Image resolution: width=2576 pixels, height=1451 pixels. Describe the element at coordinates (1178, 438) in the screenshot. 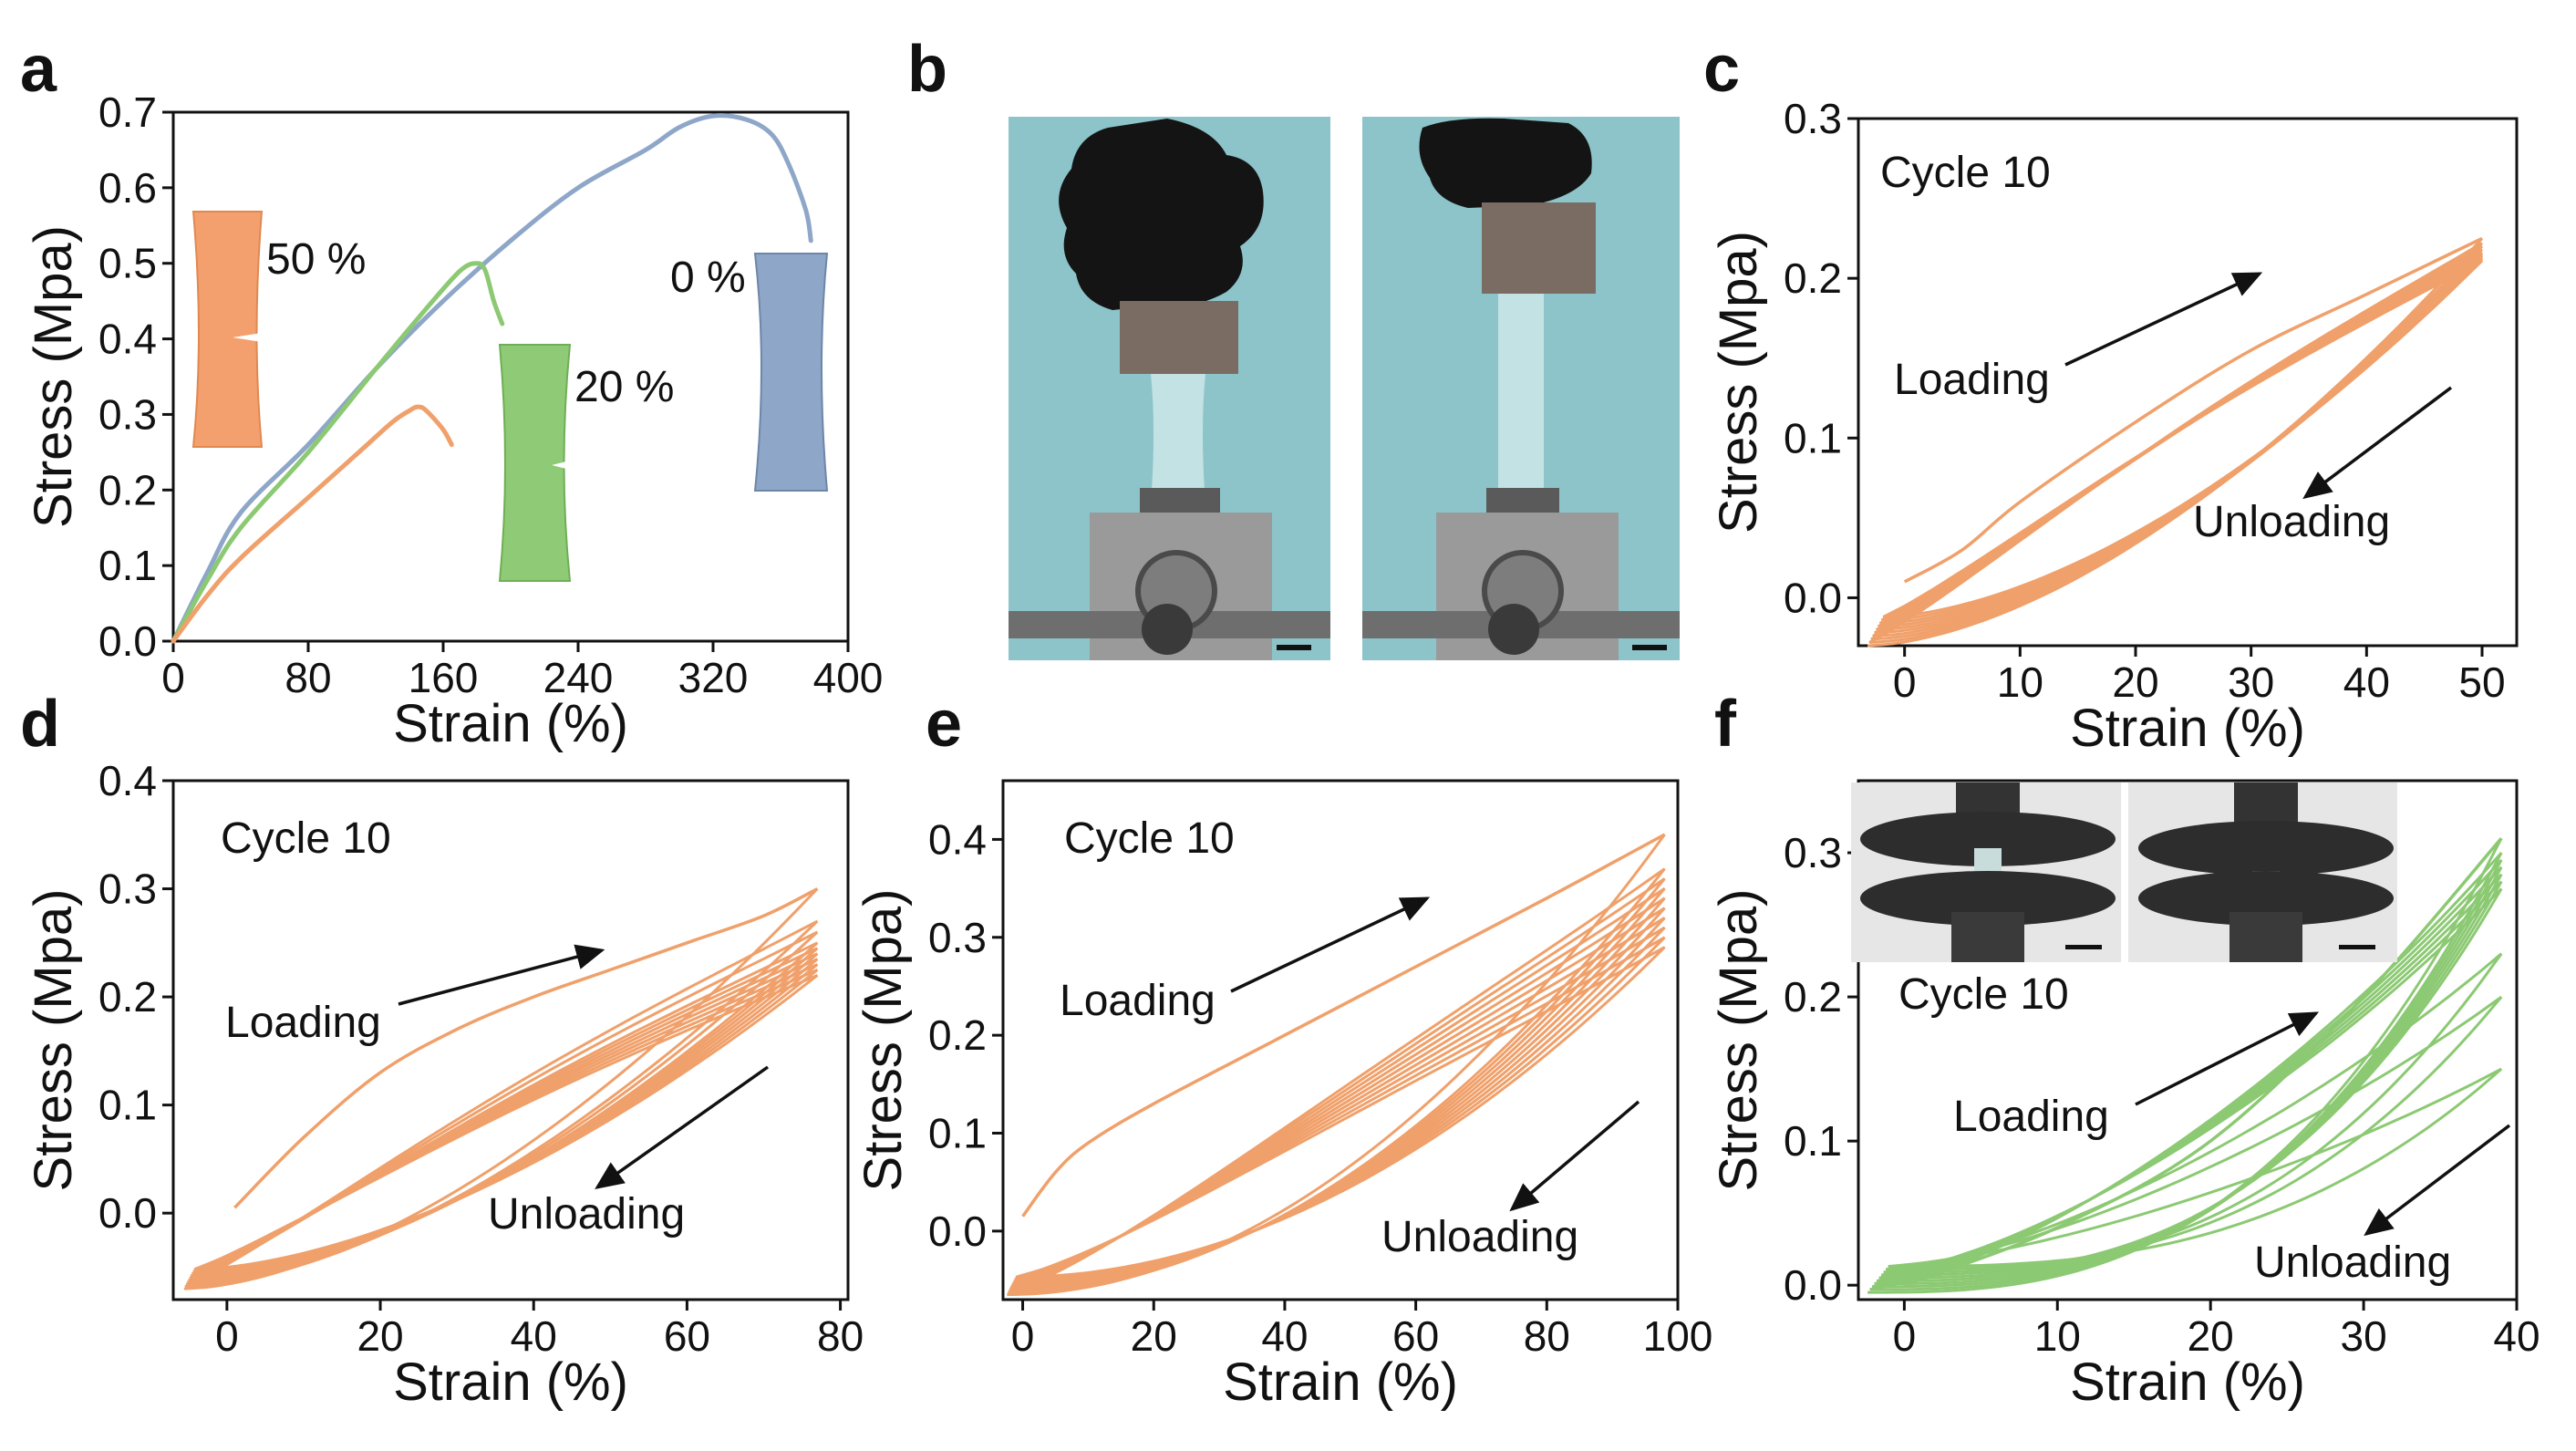

I see `gel-sample` at that location.